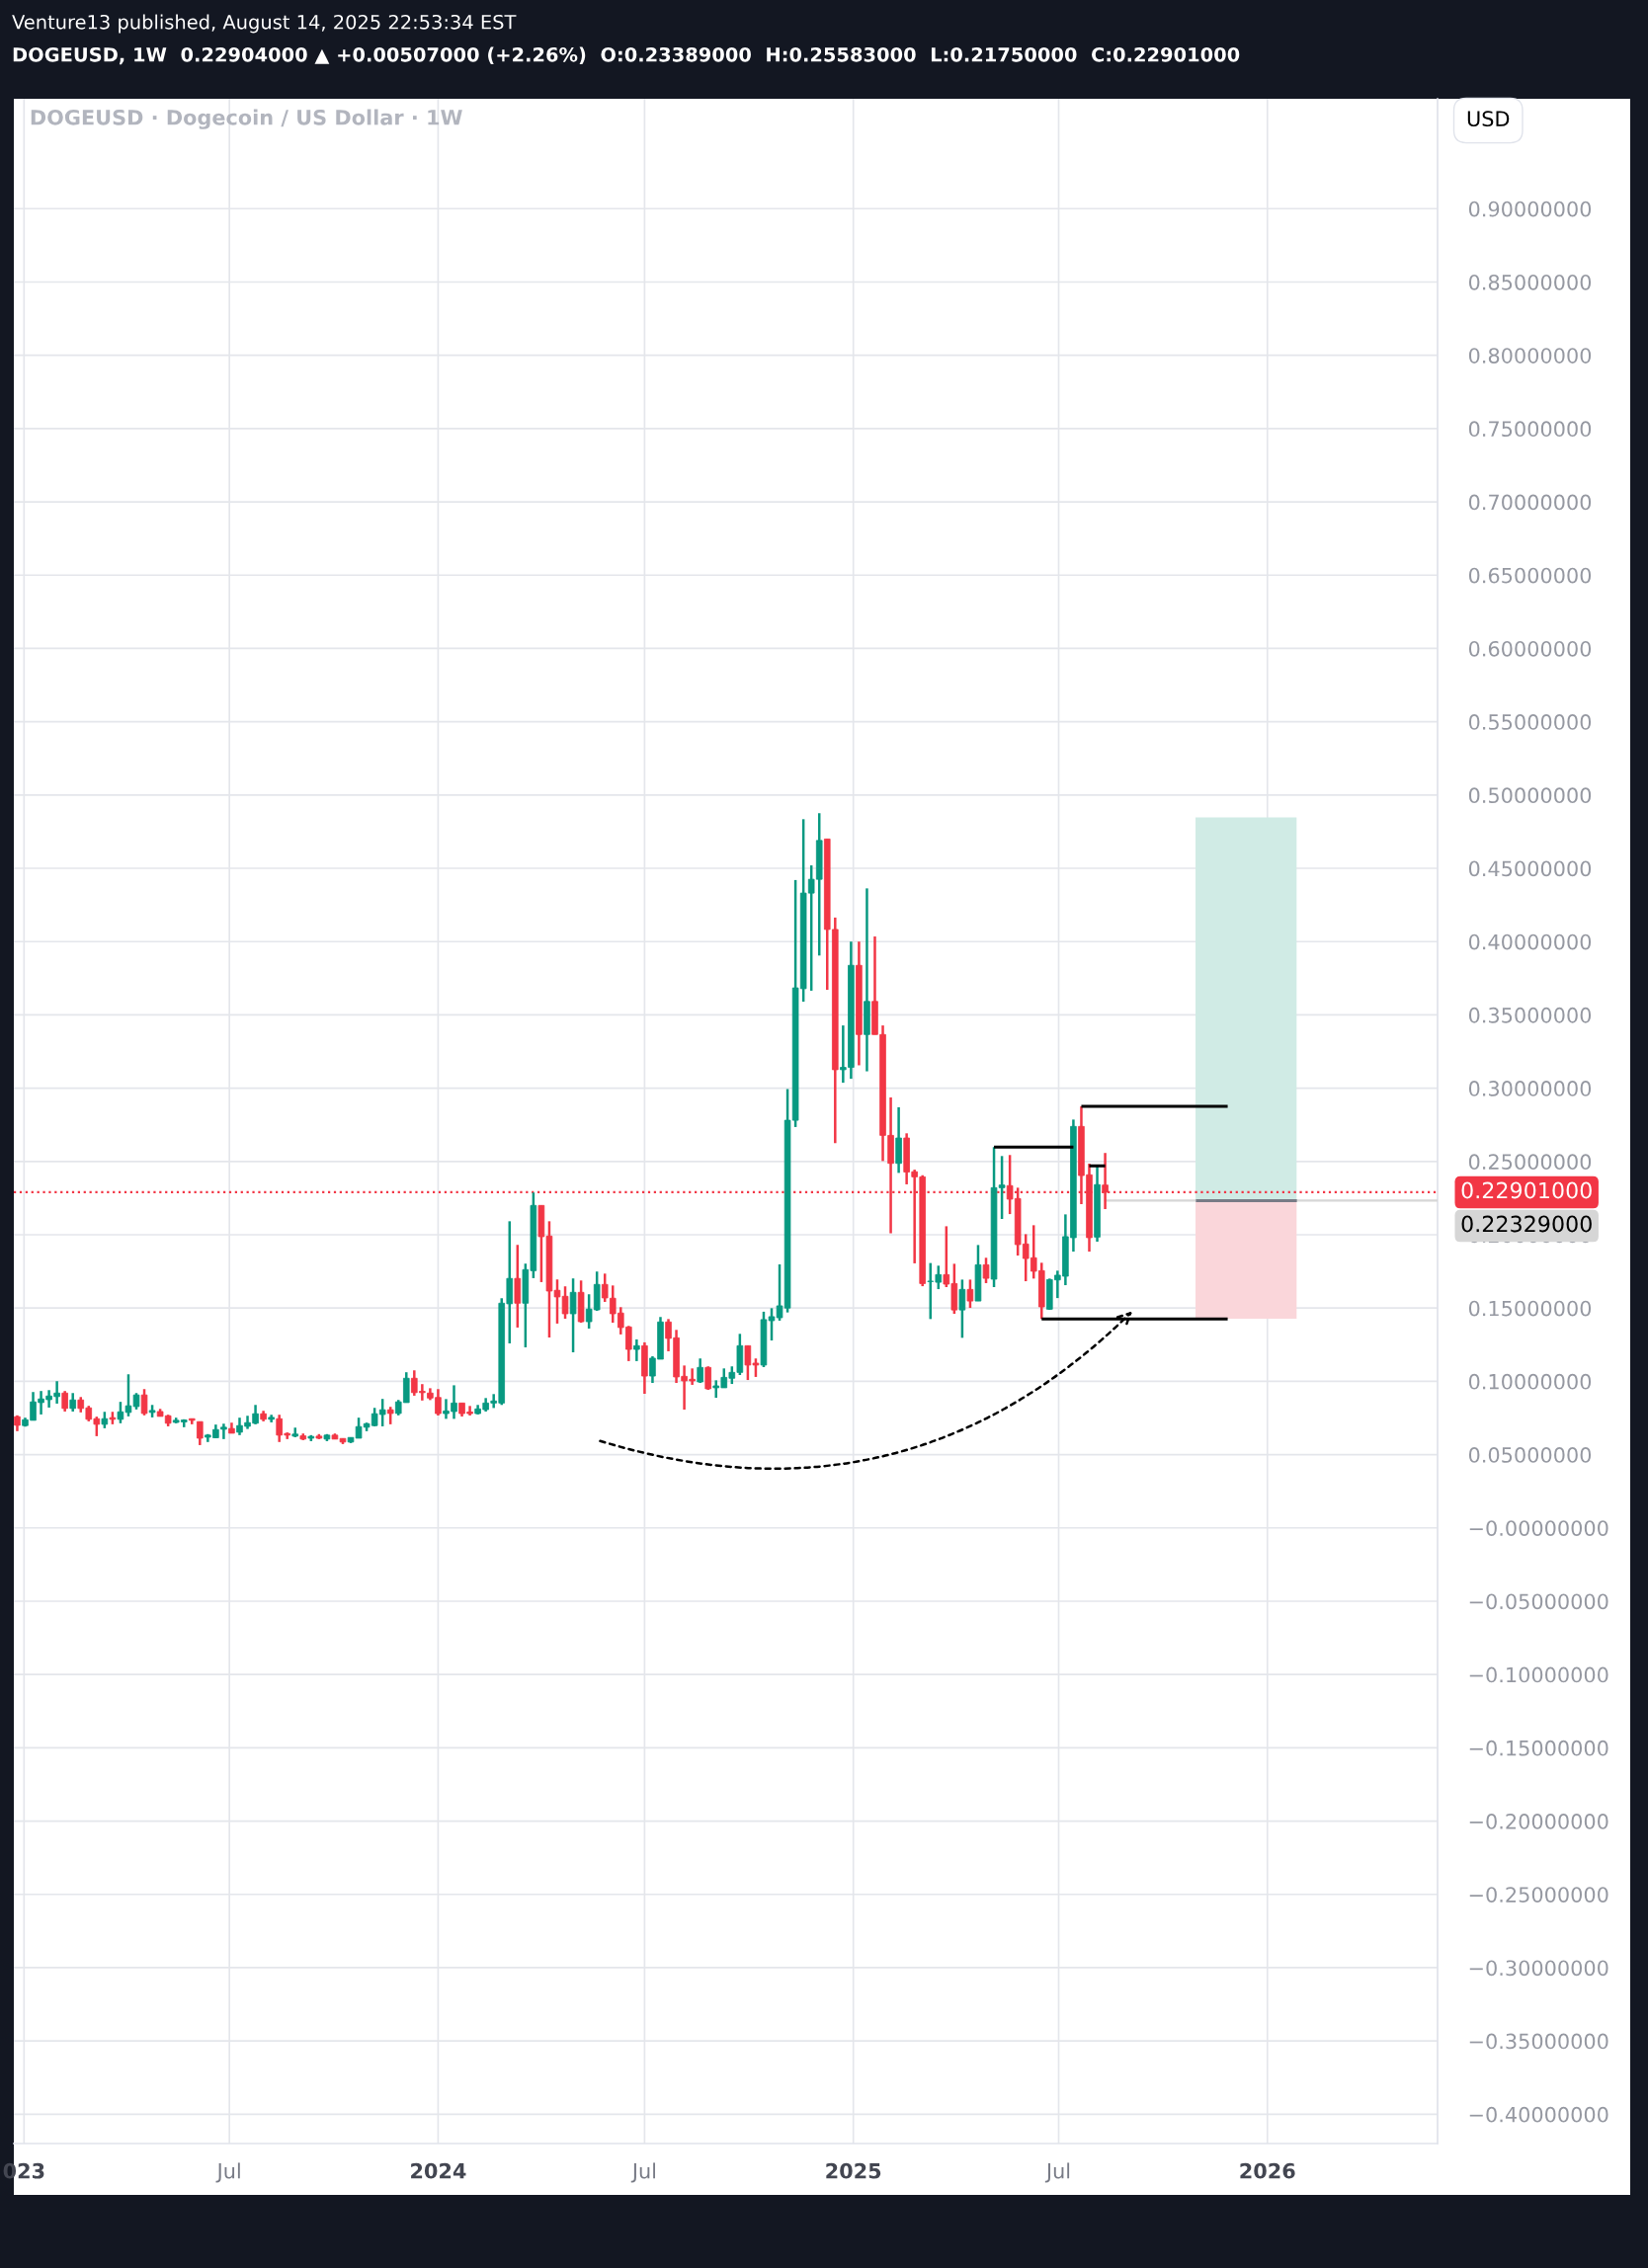 This screenshot has height=2268, width=1648. What do you see at coordinates (1530, 1455) in the screenshot?
I see `y-tick-label: 0.05000000` at bounding box center [1530, 1455].